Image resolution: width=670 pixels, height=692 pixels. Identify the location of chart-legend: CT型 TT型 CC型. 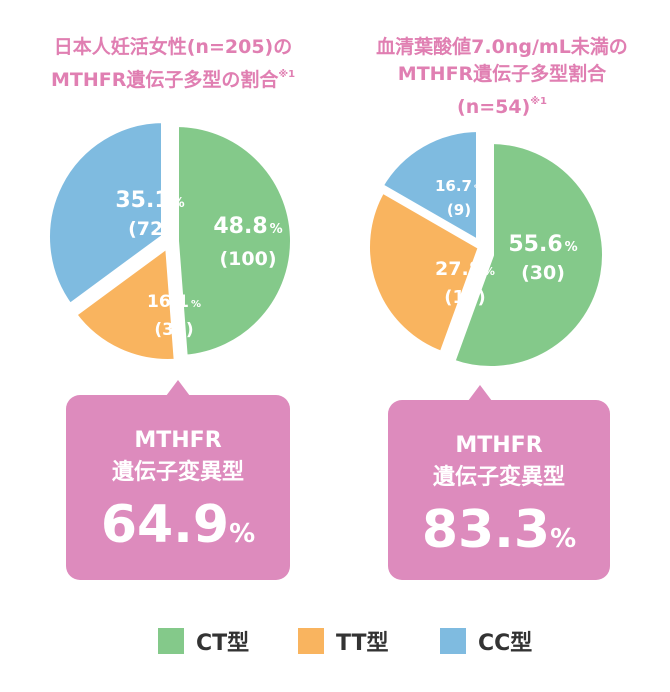
(335, 641).